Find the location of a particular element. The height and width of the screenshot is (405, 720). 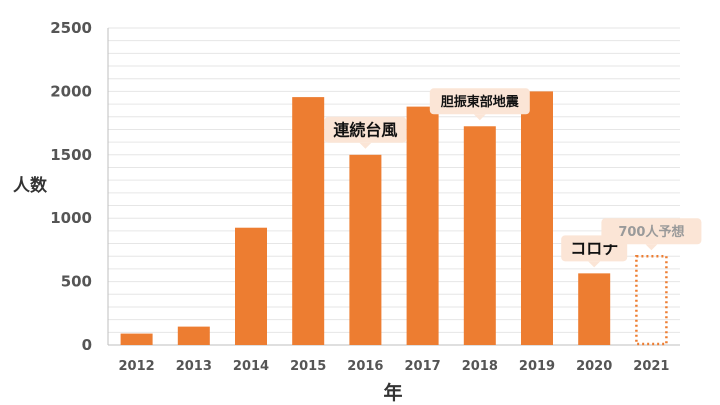

annotation-label: 胆振東部地震 is located at coordinates (480, 102).